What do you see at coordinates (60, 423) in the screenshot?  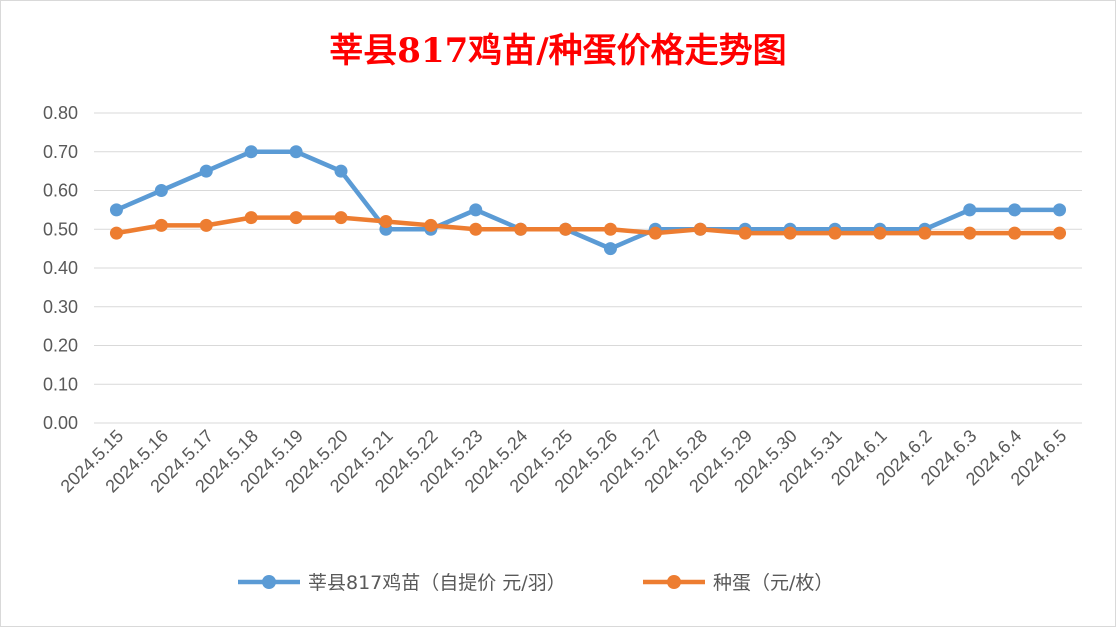 I see `y-tick-label: 0.00` at bounding box center [60, 423].